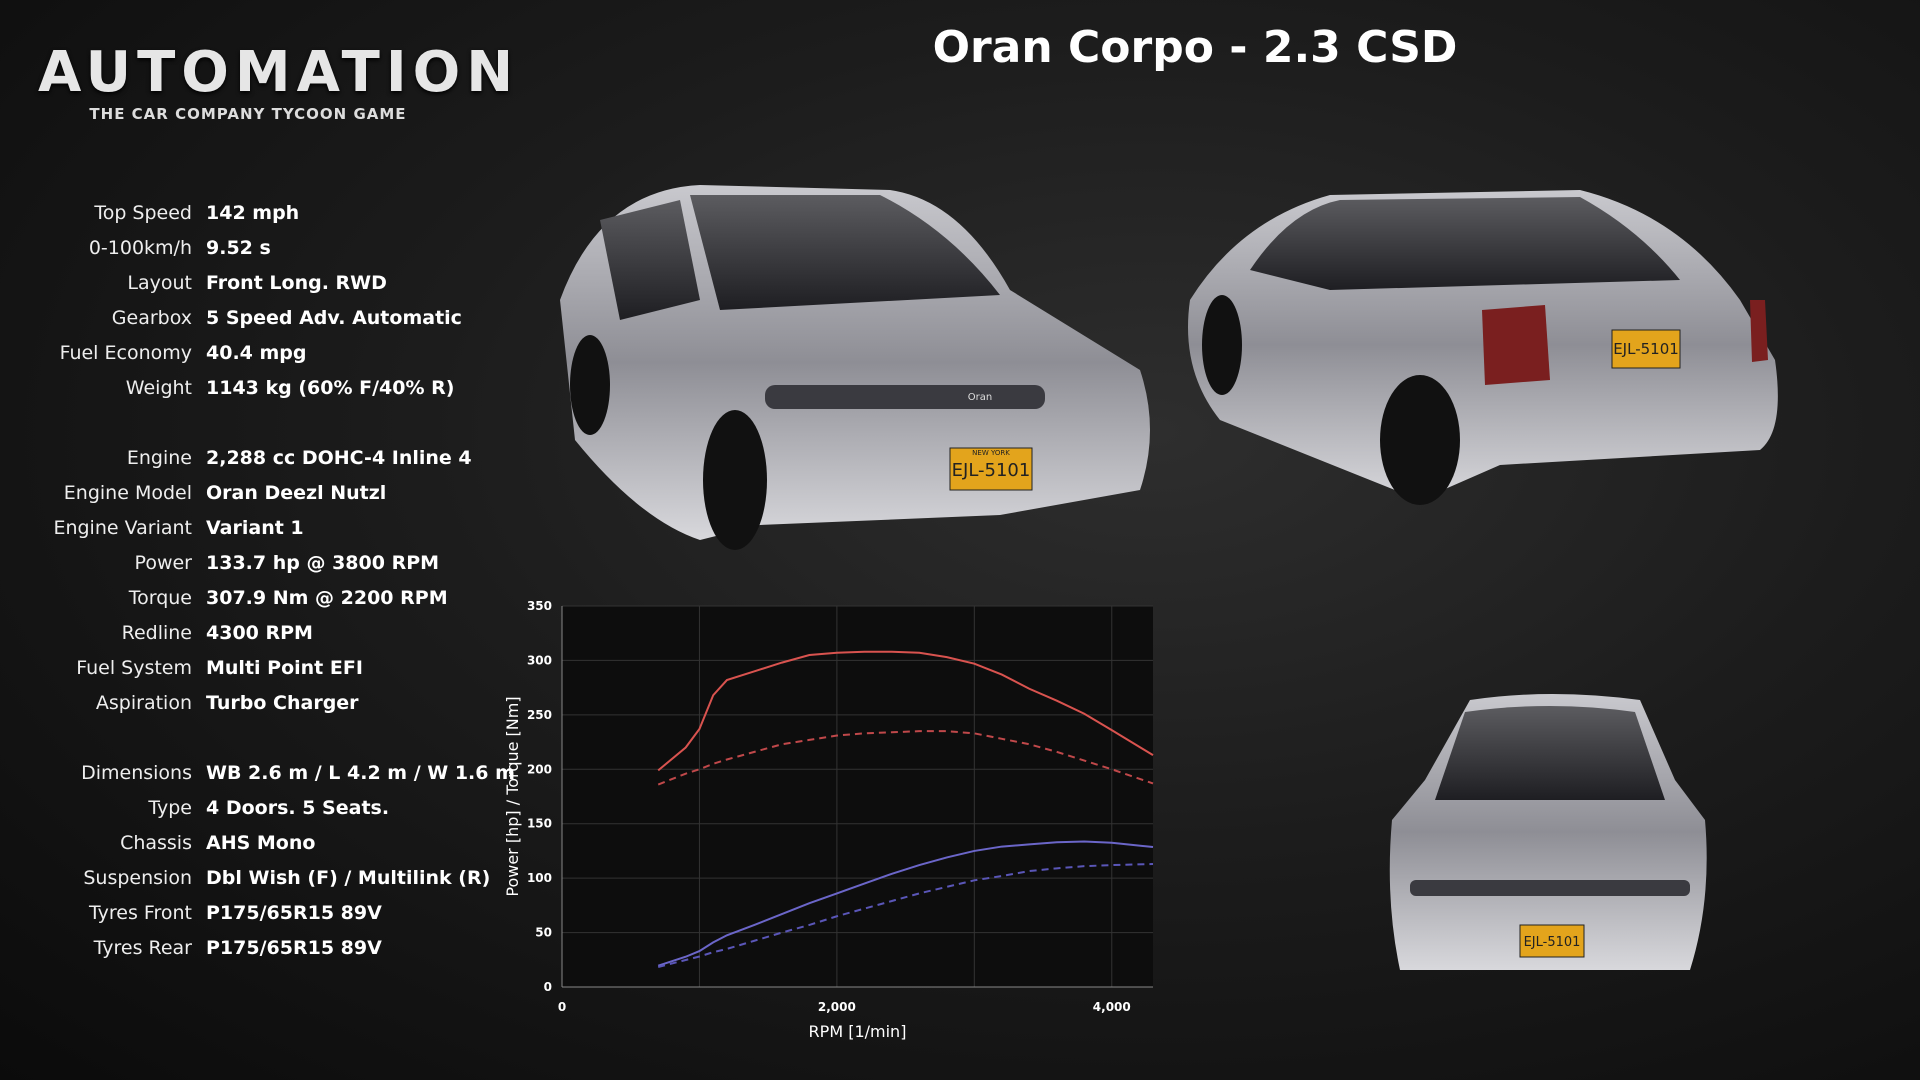 The width and height of the screenshot is (1920, 1080). I want to click on spec-label: Tyres Front, so click(140, 913).